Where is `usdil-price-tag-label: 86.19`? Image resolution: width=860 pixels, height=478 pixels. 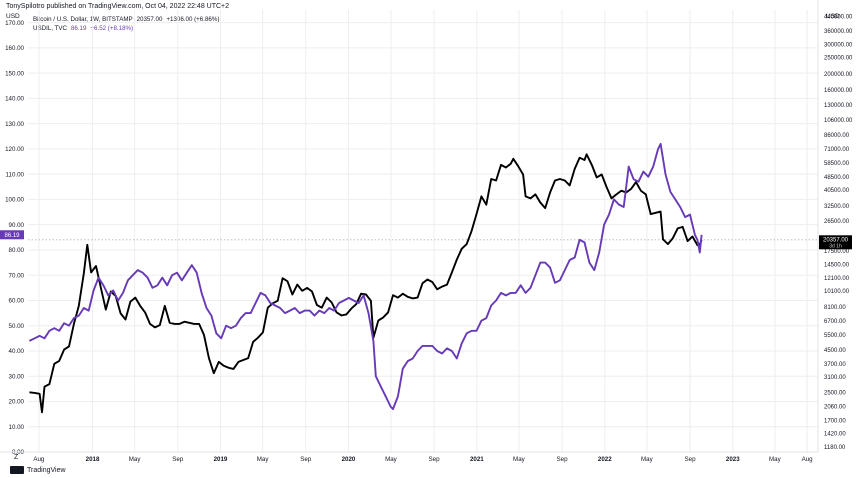
usdil-price-tag-label: 86.19 is located at coordinates (12, 236).